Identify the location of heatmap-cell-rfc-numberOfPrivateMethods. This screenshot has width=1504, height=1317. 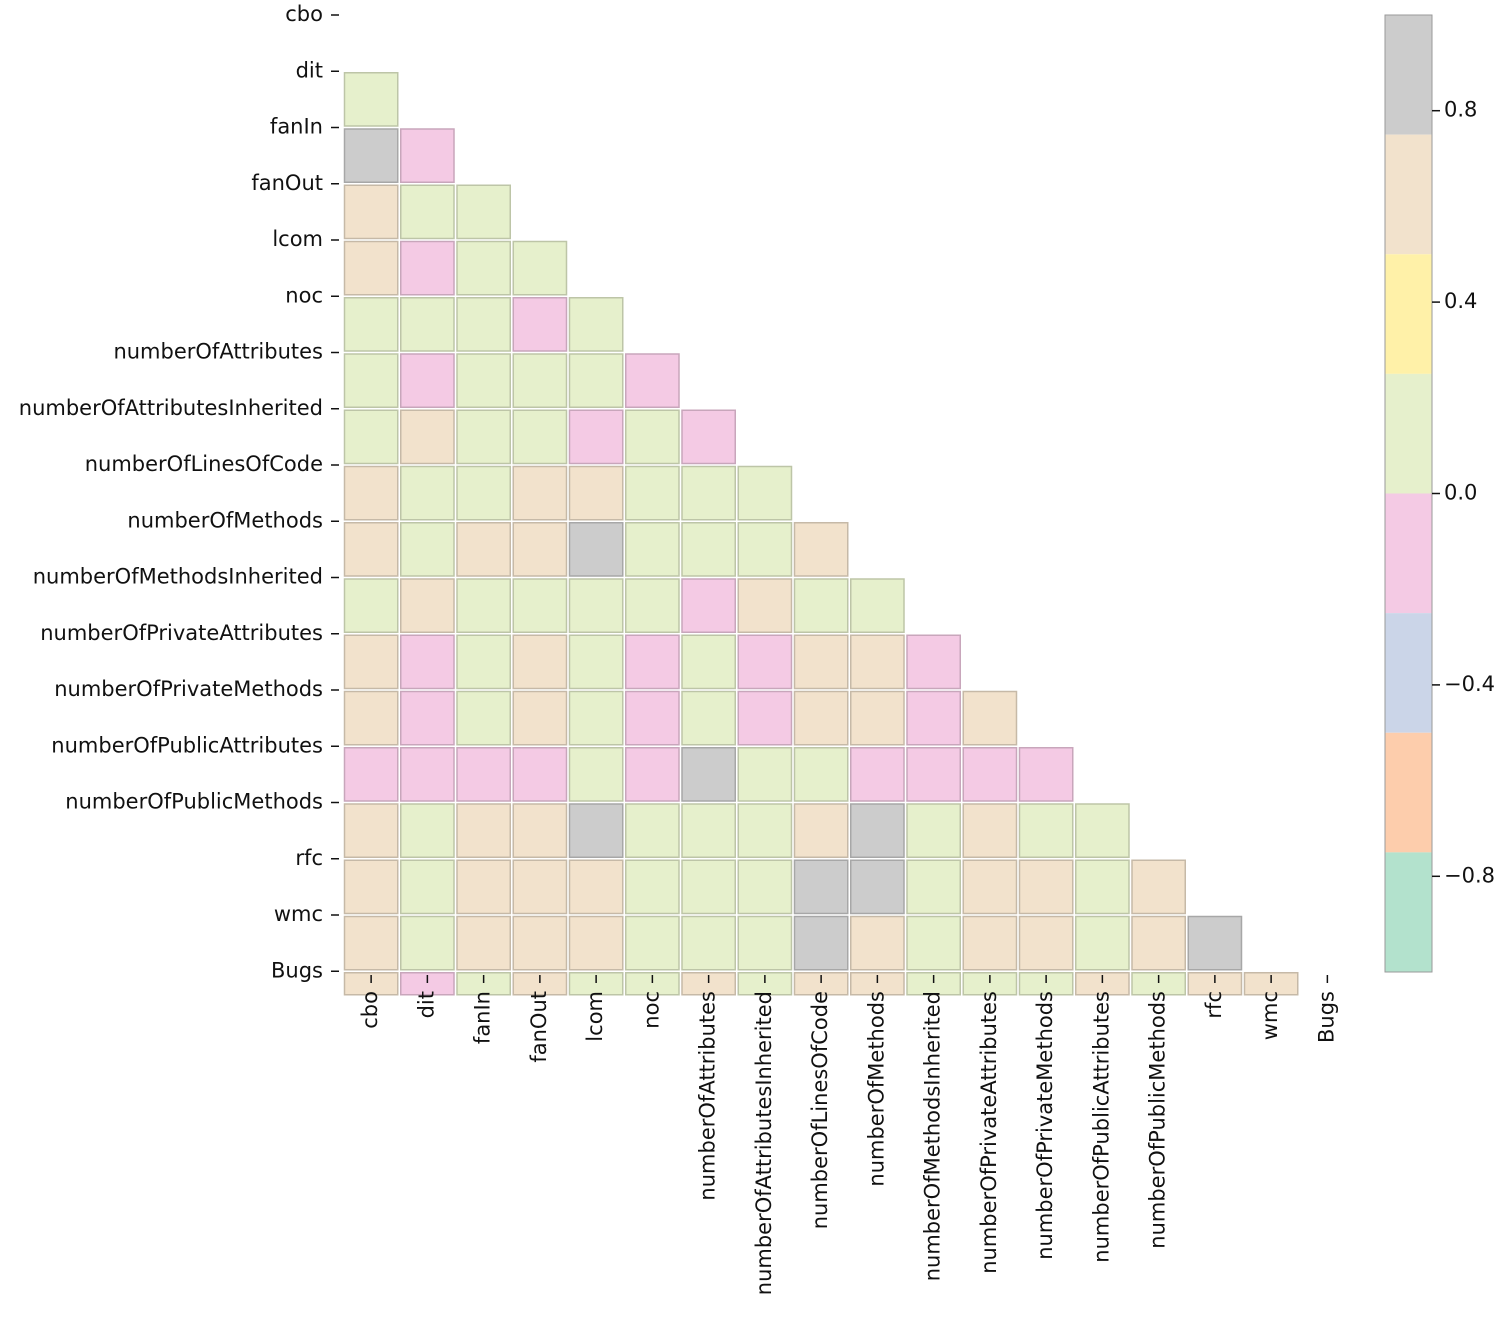
(1046, 887).